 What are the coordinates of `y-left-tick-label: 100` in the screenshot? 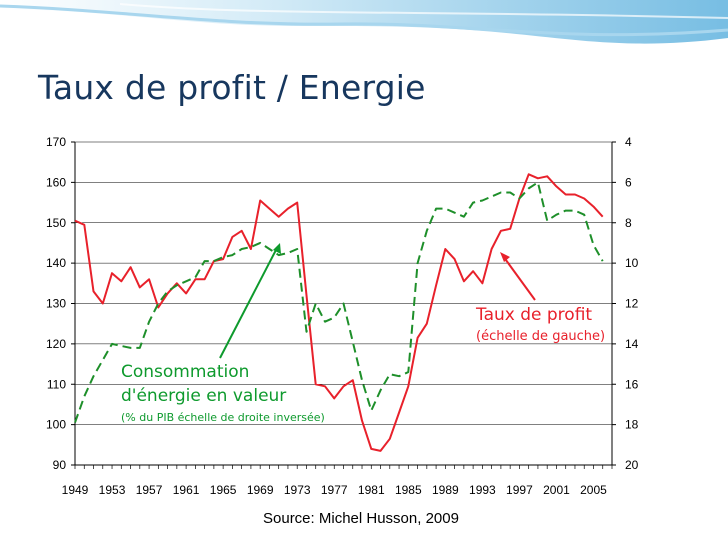 It's located at (56, 425).